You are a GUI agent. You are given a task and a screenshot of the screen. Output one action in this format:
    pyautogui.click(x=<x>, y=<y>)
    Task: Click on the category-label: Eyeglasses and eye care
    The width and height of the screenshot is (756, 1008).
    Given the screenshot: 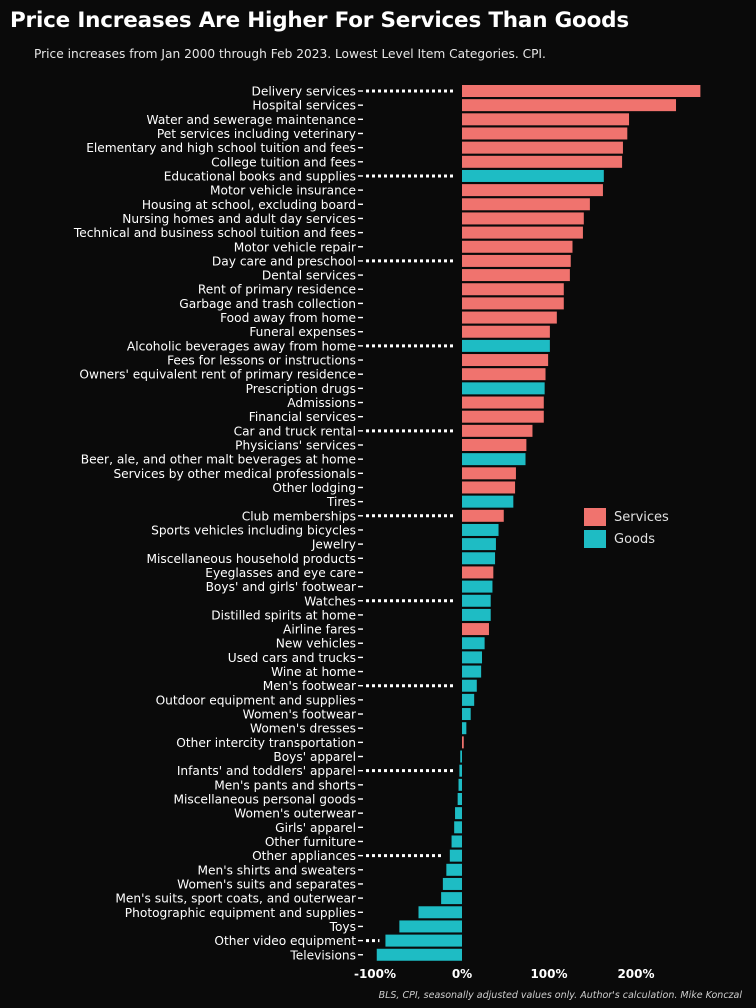 What is the action you would take?
    pyautogui.click(x=280, y=573)
    